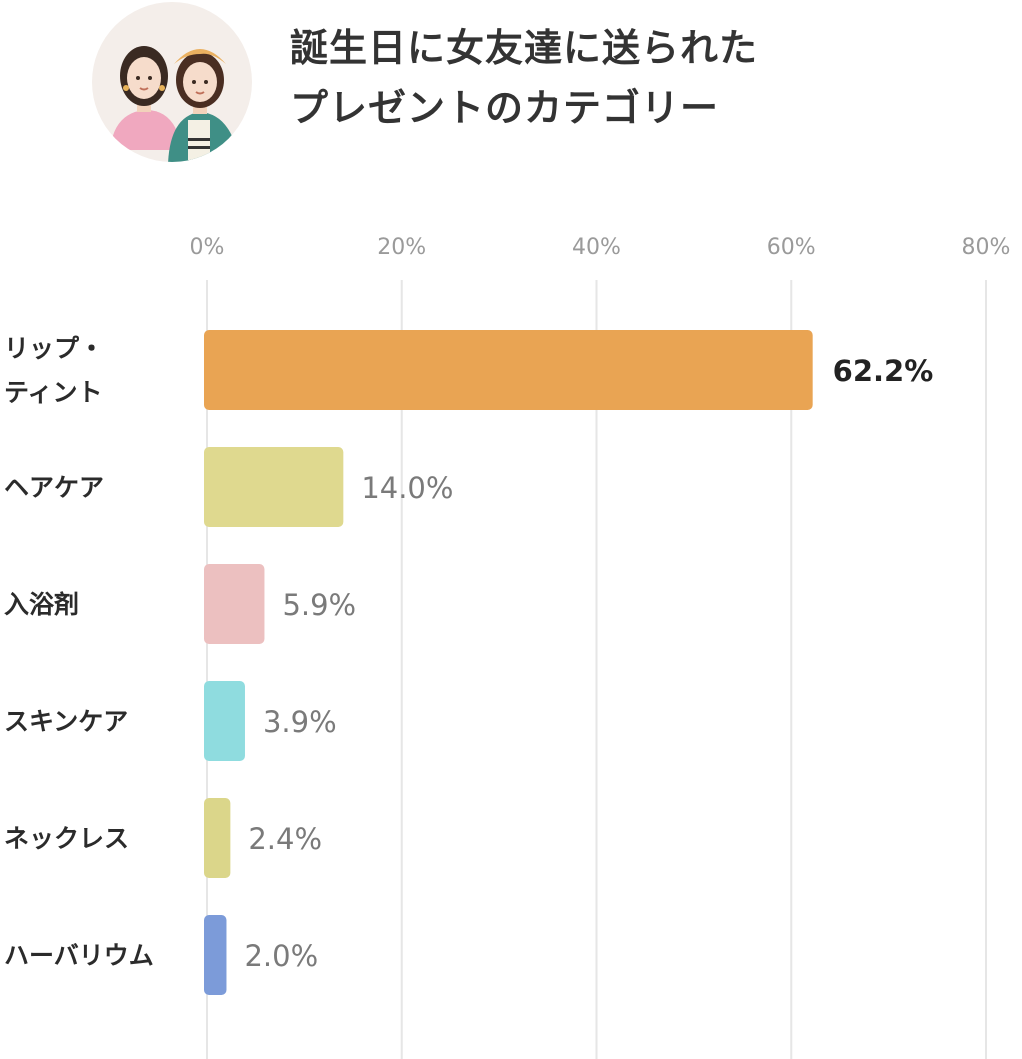 The width and height of the screenshot is (1022, 1059). I want to click on chart-title-line-1: 誕生日に女友達に送られた, so click(524, 48).